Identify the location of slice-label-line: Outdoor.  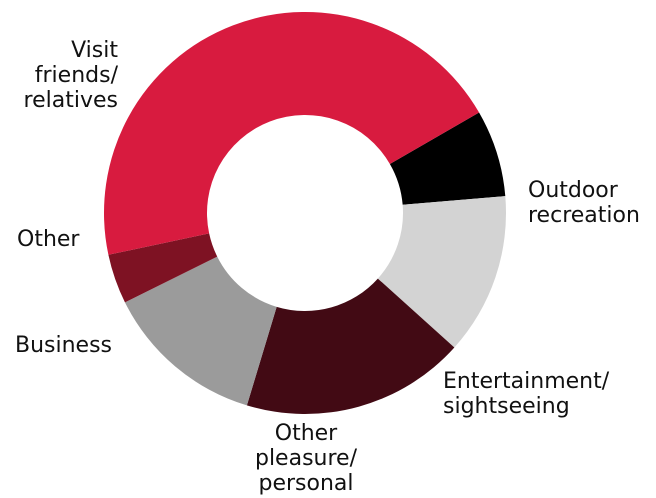
(573, 190).